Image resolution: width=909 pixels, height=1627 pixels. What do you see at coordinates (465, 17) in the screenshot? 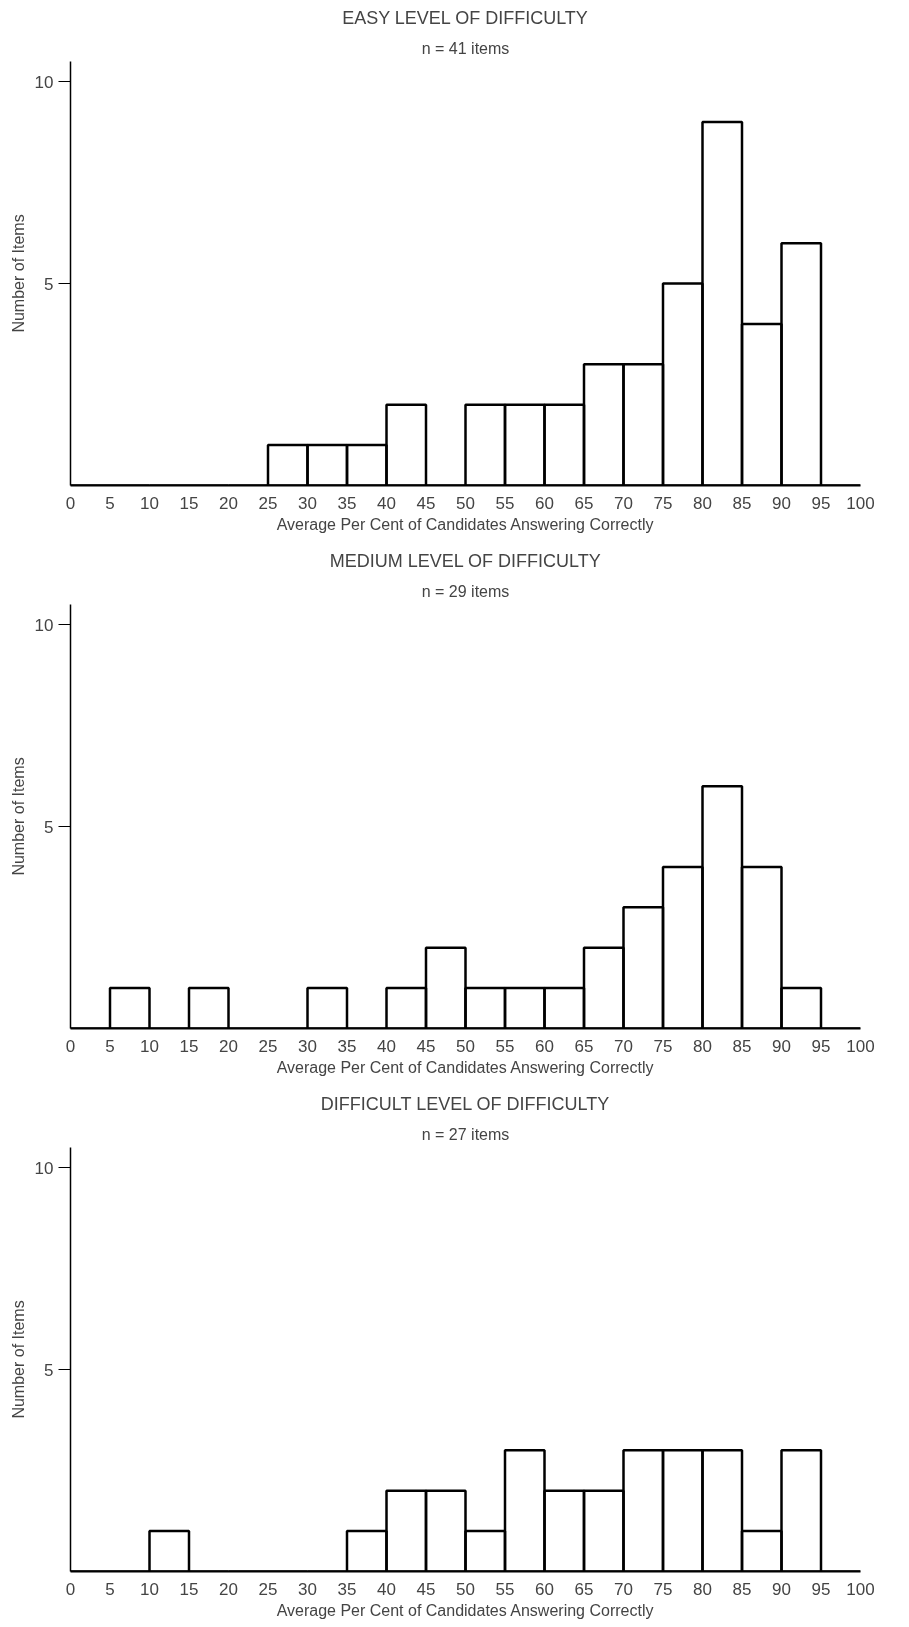
I see `chart-title: EASY LEVEL OF DIFFICULTY` at bounding box center [465, 17].